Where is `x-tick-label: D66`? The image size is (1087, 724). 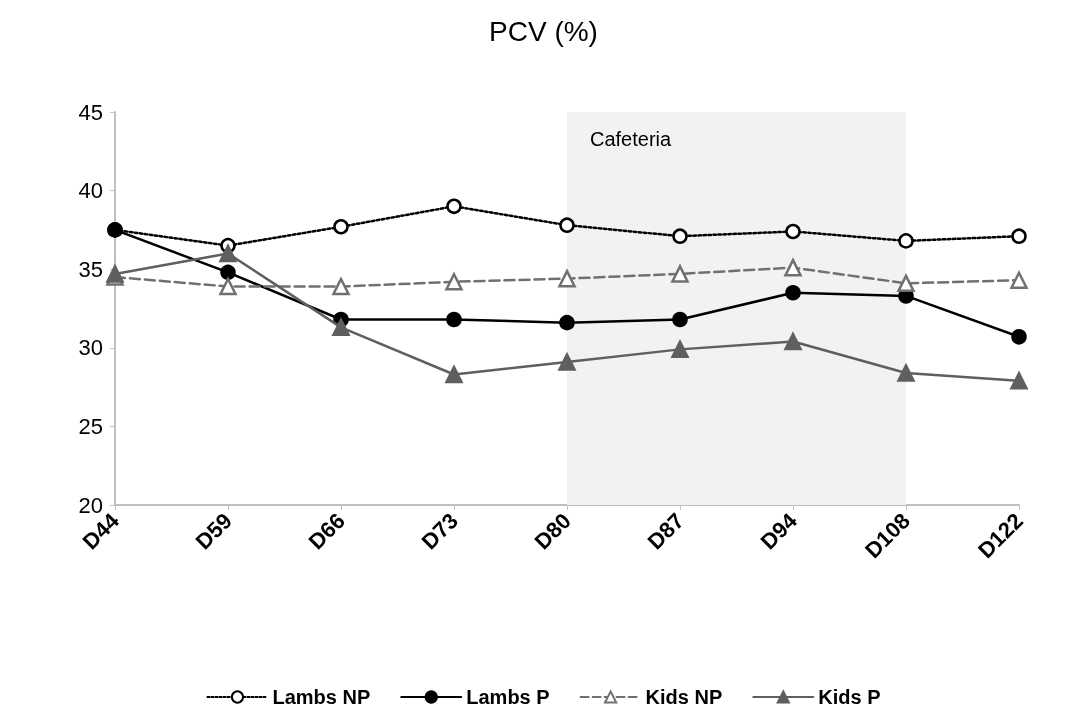
x-tick-label: D66 is located at coordinates (326, 531).